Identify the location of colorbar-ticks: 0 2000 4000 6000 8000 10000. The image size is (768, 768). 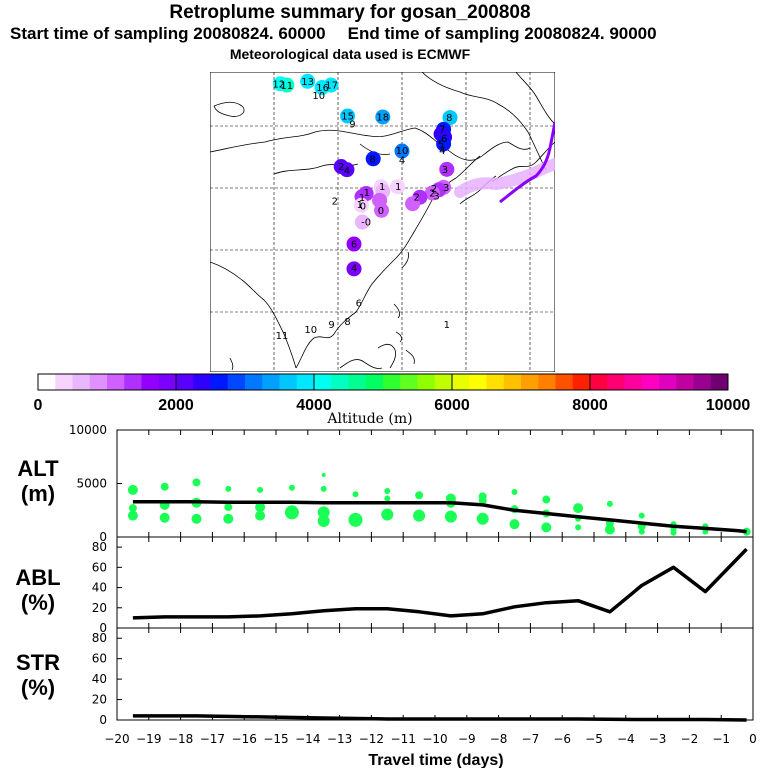
(392, 394).